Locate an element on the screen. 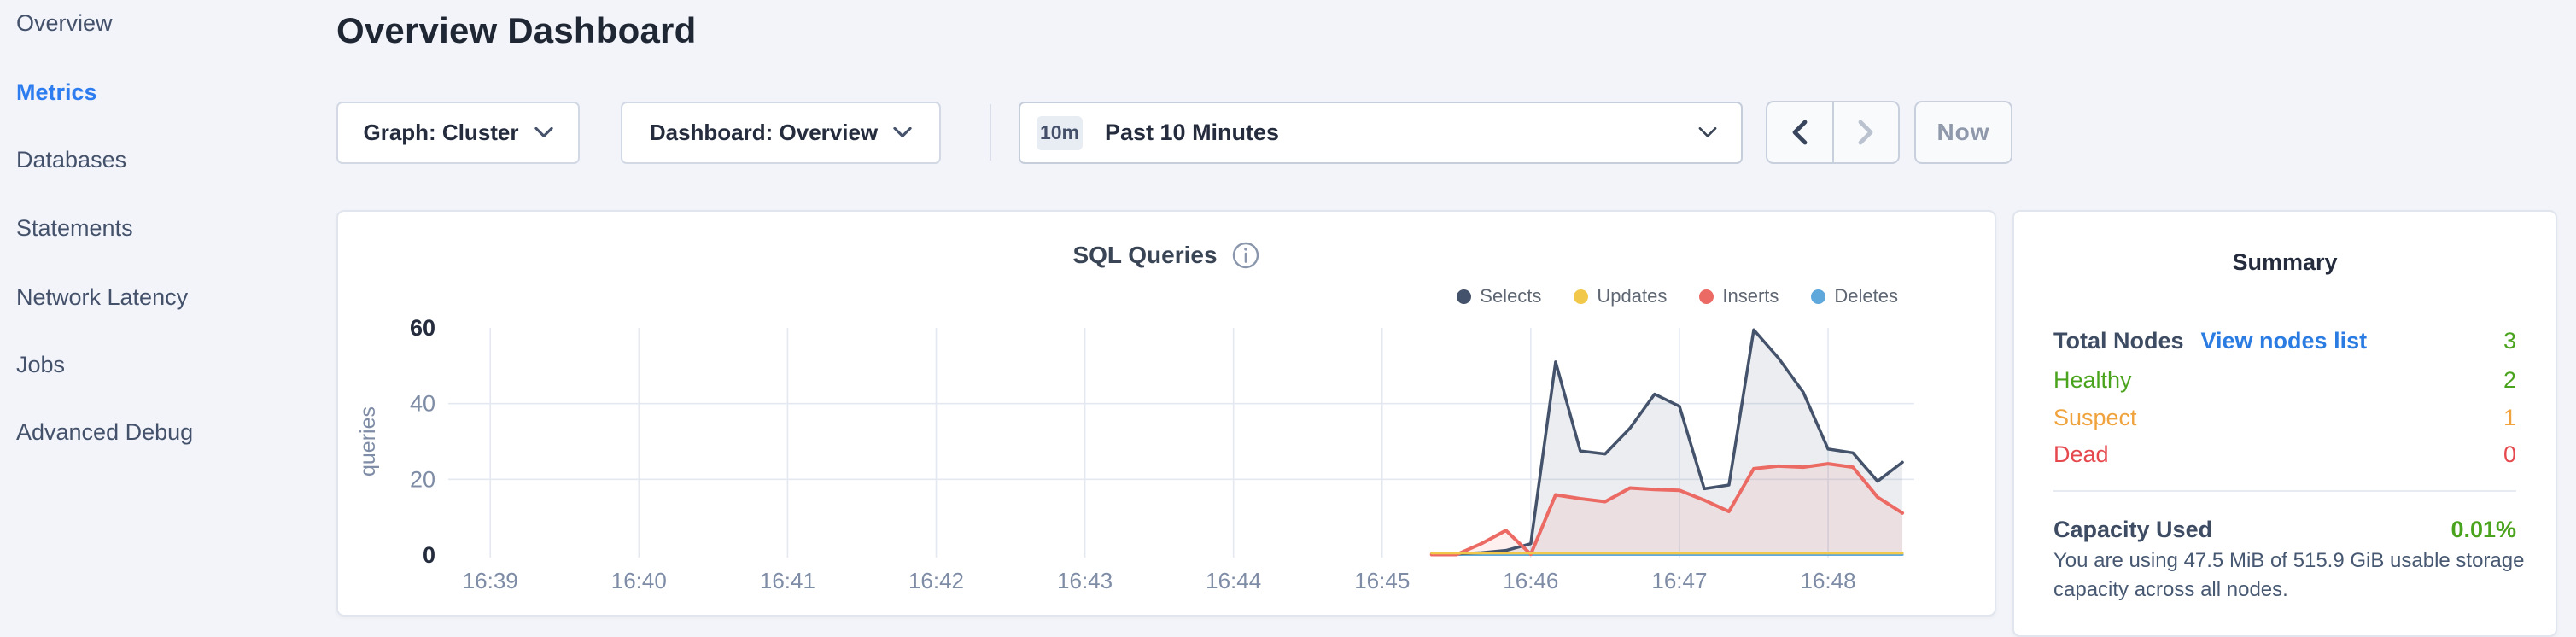 The height and width of the screenshot is (637, 2576). legend-item-inserts: Inserts is located at coordinates (1739, 296).